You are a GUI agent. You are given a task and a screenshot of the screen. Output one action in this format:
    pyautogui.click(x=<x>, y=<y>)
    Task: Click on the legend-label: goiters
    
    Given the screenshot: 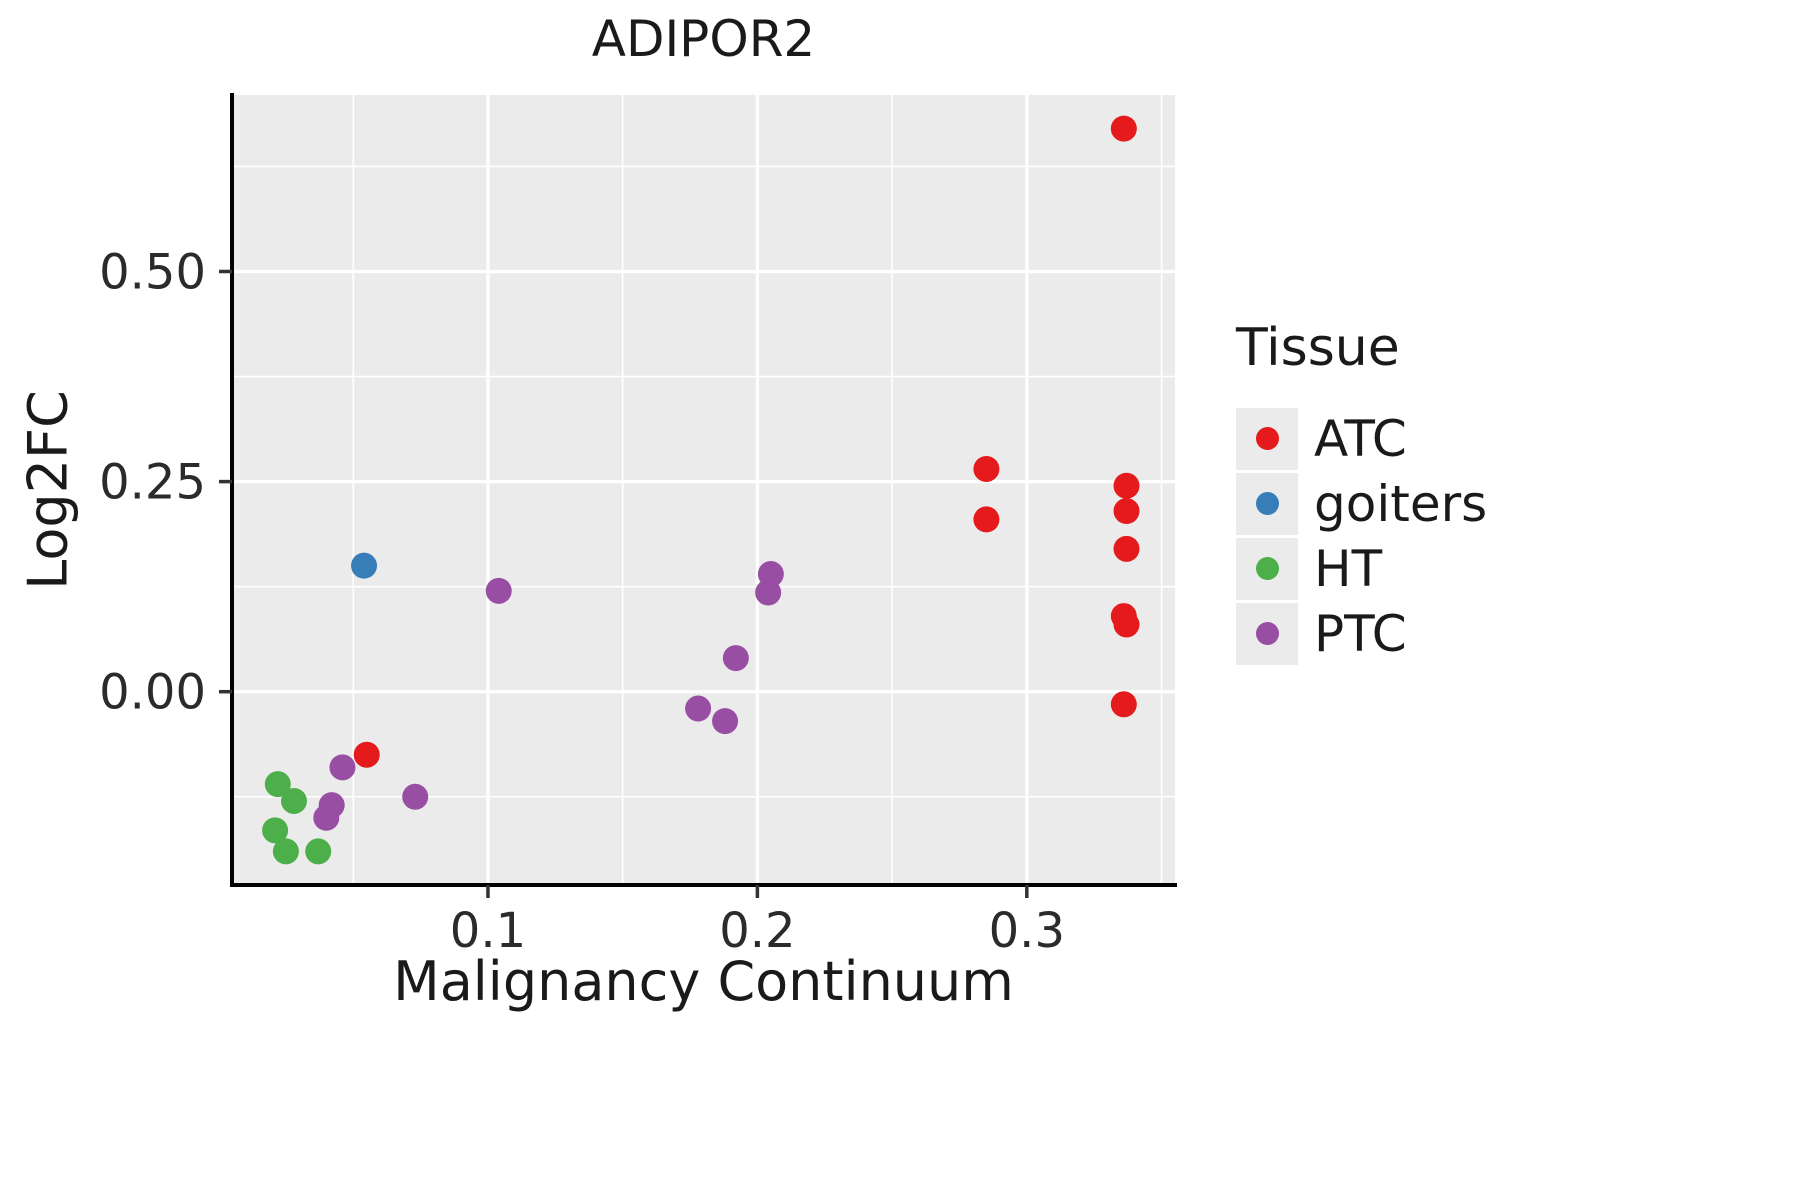 What is the action you would take?
    pyautogui.click(x=1401, y=503)
    